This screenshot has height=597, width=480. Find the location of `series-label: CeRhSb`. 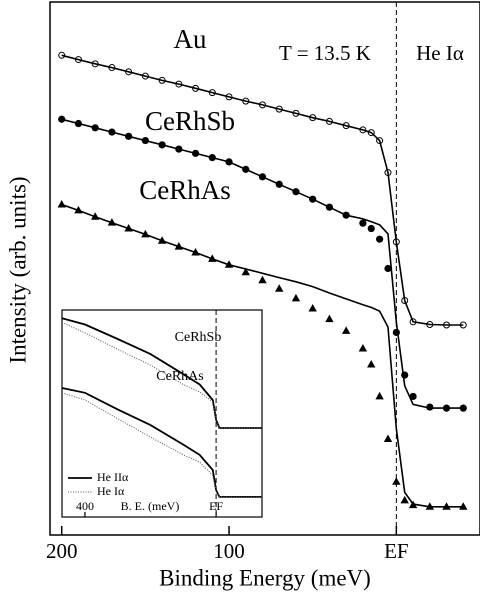

series-label: CeRhSb is located at coordinates (190, 121).